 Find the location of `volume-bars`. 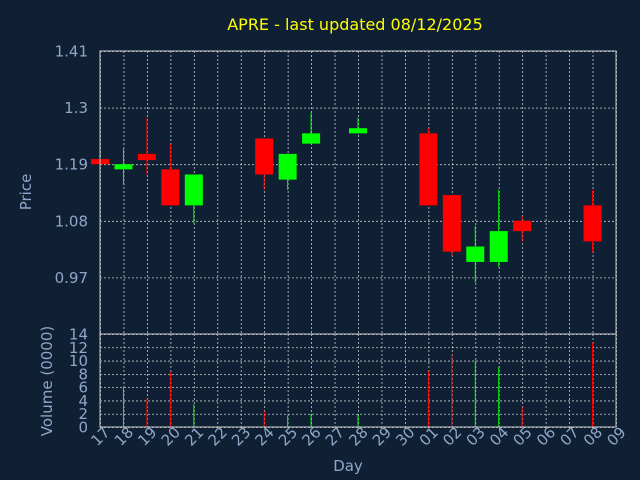

volume-bars is located at coordinates (346, 384).